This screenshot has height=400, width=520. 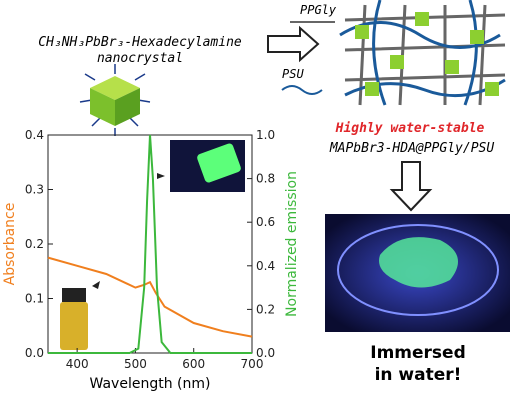 I want to click on immersed-label-2: in water!, so click(x=418, y=375).